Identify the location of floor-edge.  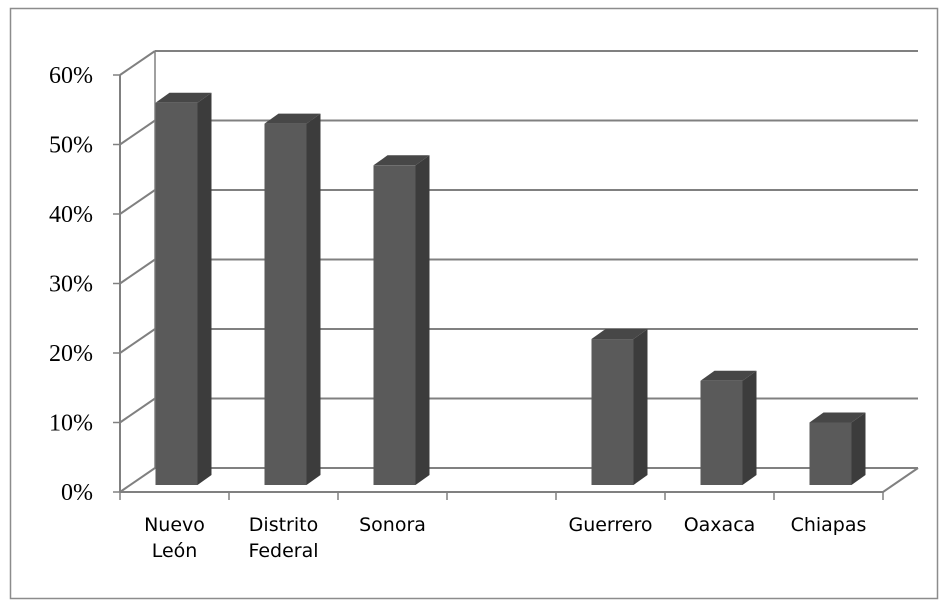
(900, 480).